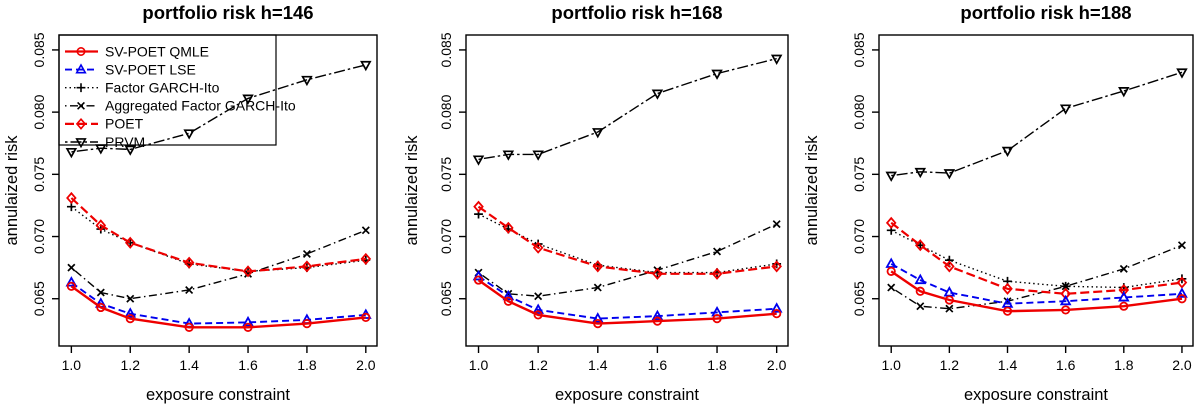 The height and width of the screenshot is (409, 1200). What do you see at coordinates (227, 12) in the screenshot?
I see `chart-title: portfolio risk h=146` at bounding box center [227, 12].